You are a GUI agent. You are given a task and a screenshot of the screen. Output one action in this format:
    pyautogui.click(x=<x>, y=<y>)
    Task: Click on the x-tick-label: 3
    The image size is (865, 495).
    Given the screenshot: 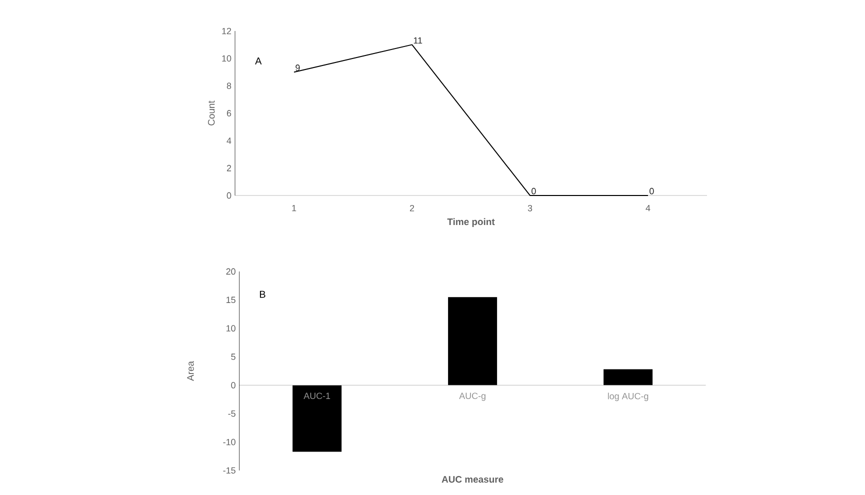 What is the action you would take?
    pyautogui.click(x=530, y=208)
    